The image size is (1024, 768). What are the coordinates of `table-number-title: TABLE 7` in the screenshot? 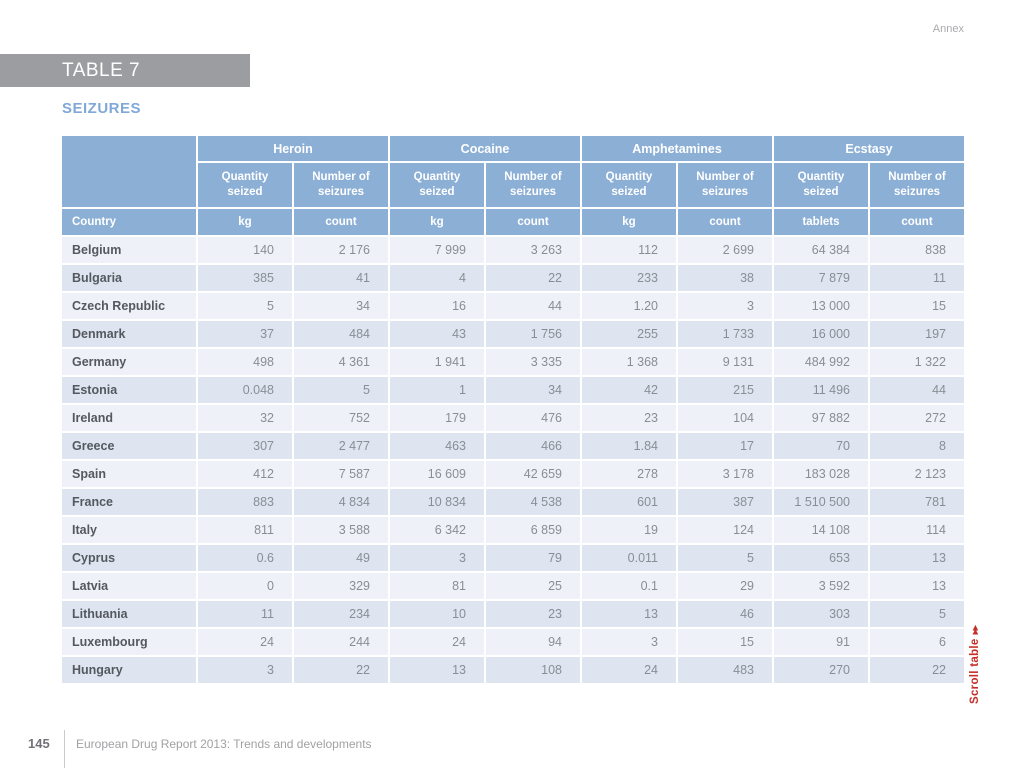 It's located at (101, 70).